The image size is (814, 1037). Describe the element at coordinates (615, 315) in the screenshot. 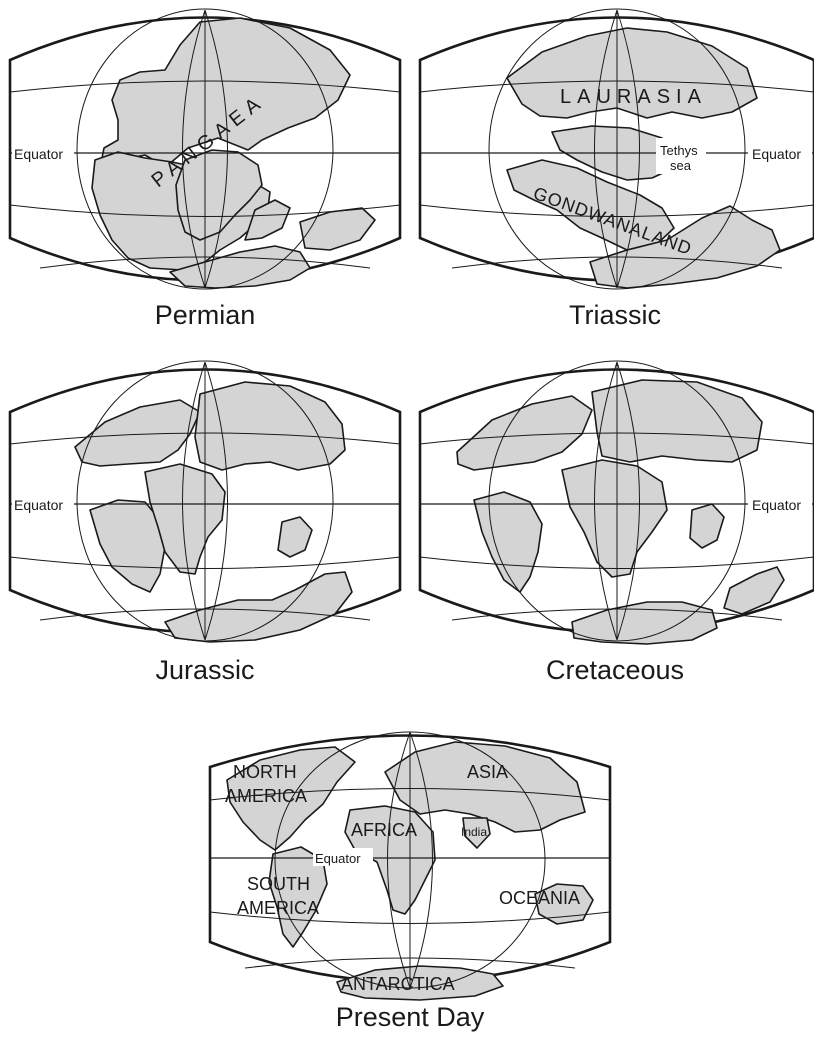

I see `triassic-caption: Triassic` at that location.